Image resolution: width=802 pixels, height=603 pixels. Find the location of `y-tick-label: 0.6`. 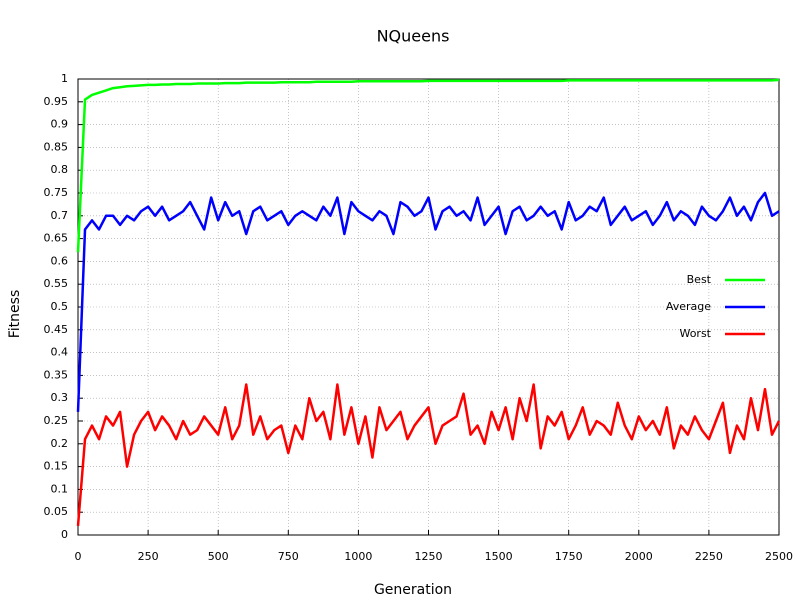

y-tick-label: 0.6 is located at coordinates (60, 260).